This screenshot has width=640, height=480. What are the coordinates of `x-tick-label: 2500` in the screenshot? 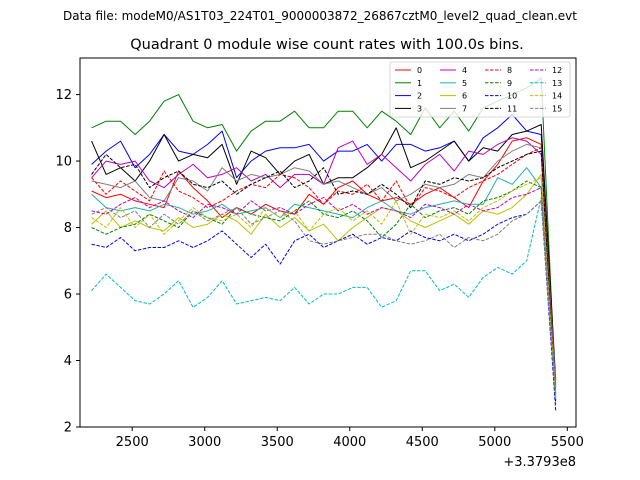 It's located at (132, 442).